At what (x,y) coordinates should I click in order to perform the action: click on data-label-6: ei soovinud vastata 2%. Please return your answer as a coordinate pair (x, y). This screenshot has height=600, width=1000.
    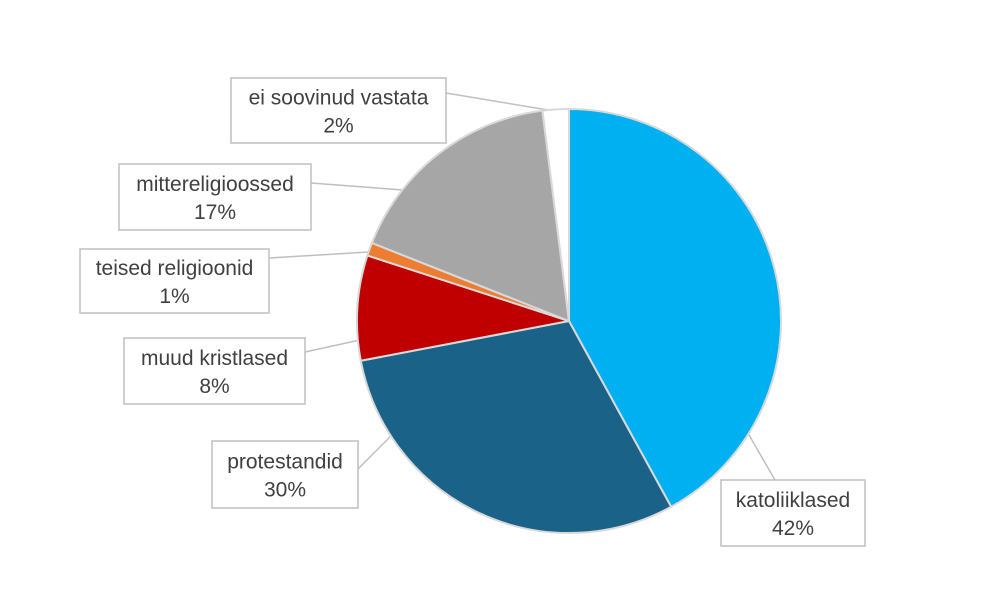
    Looking at the image, I should click on (338, 110).